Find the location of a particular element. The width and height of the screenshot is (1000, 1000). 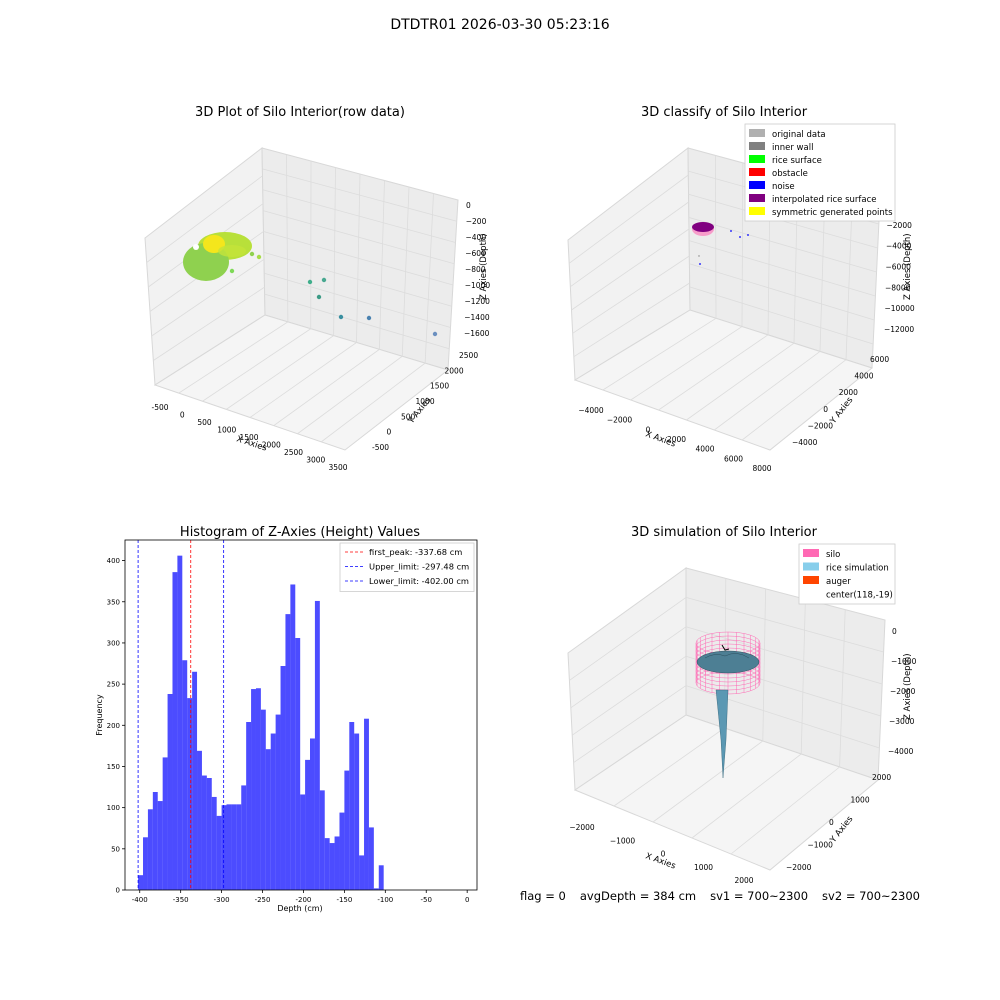

raw-z-tick-label: −800 is located at coordinates (475, 269).